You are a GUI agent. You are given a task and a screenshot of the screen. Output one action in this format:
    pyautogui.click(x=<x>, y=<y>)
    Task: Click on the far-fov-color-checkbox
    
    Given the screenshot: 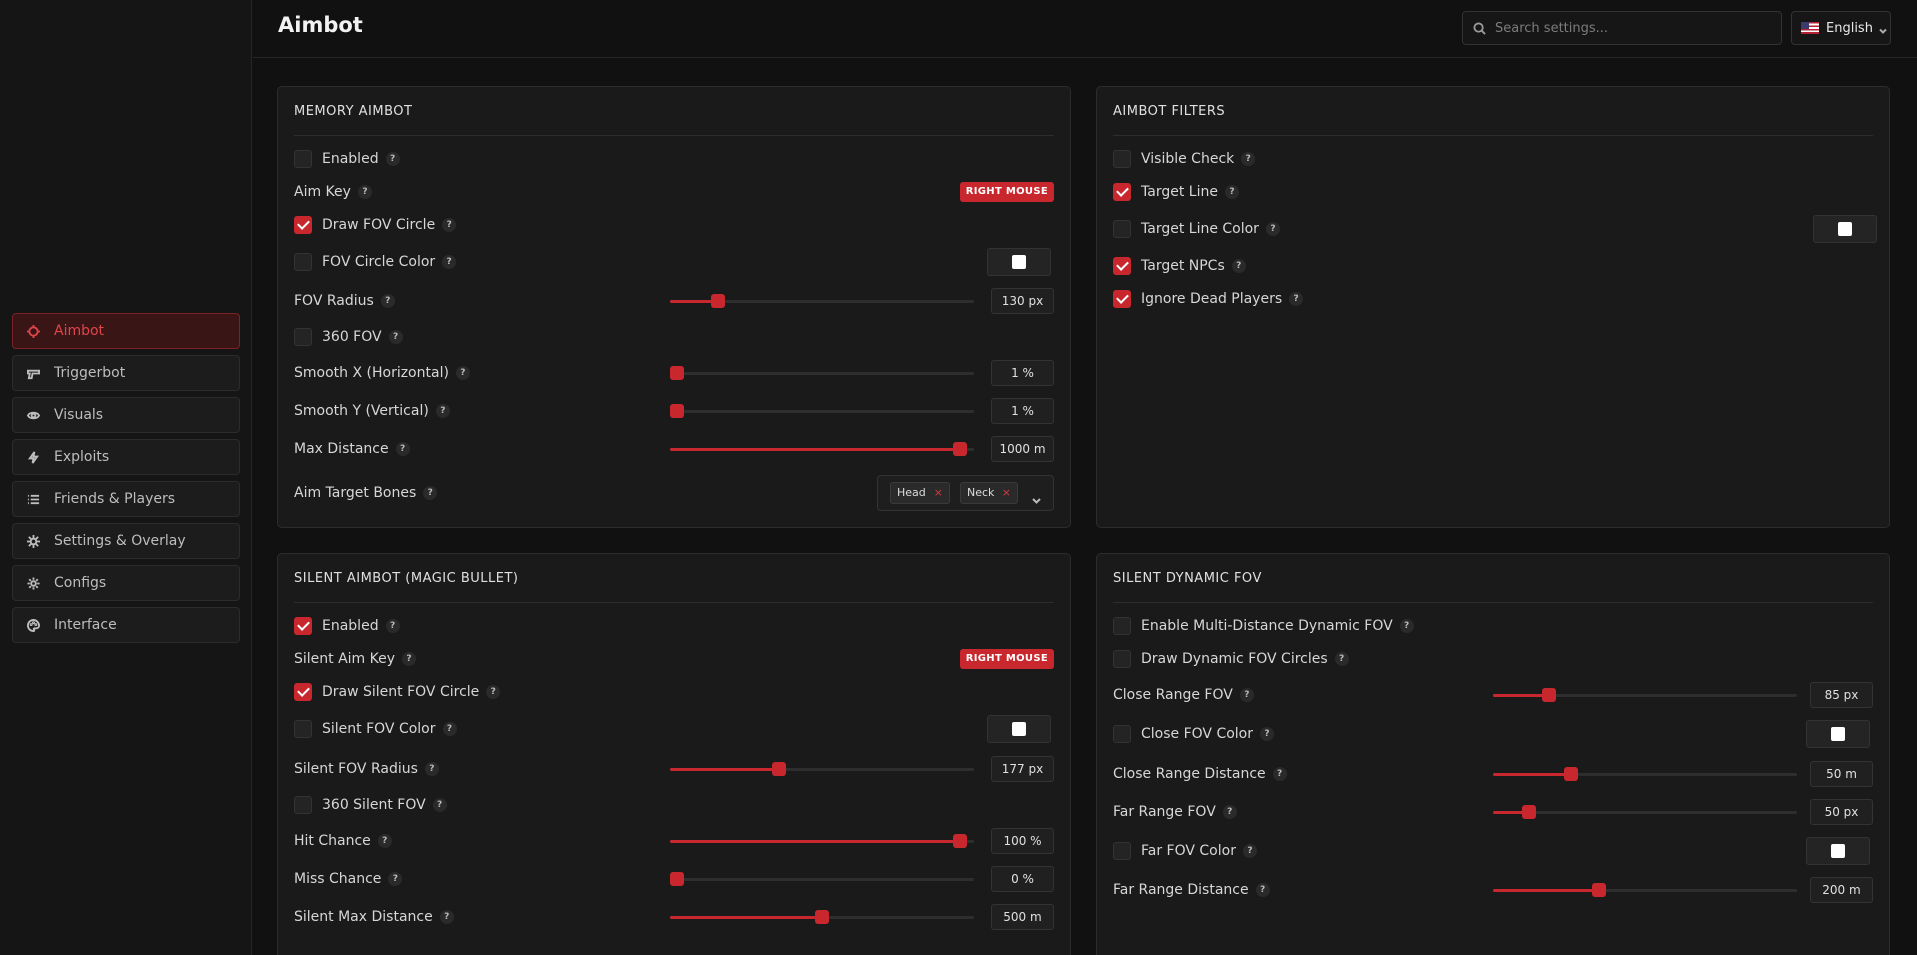 What is the action you would take?
    pyautogui.click(x=1122, y=851)
    